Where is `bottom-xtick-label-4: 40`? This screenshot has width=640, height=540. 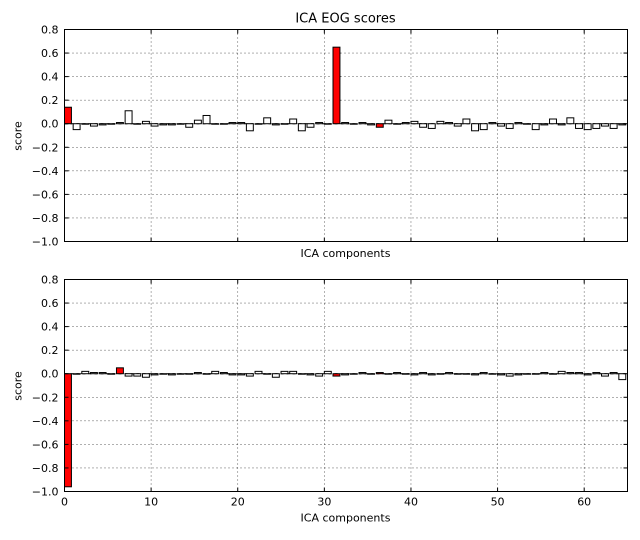 bottom-xtick-label-4: 40 is located at coordinates (411, 502).